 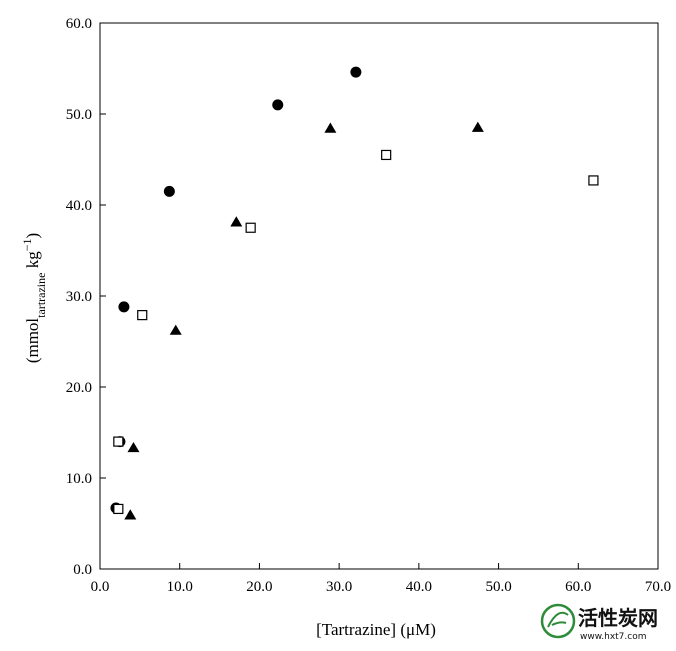 What do you see at coordinates (82, 570) in the screenshot?
I see `y-tick-label: 0.0` at bounding box center [82, 570].